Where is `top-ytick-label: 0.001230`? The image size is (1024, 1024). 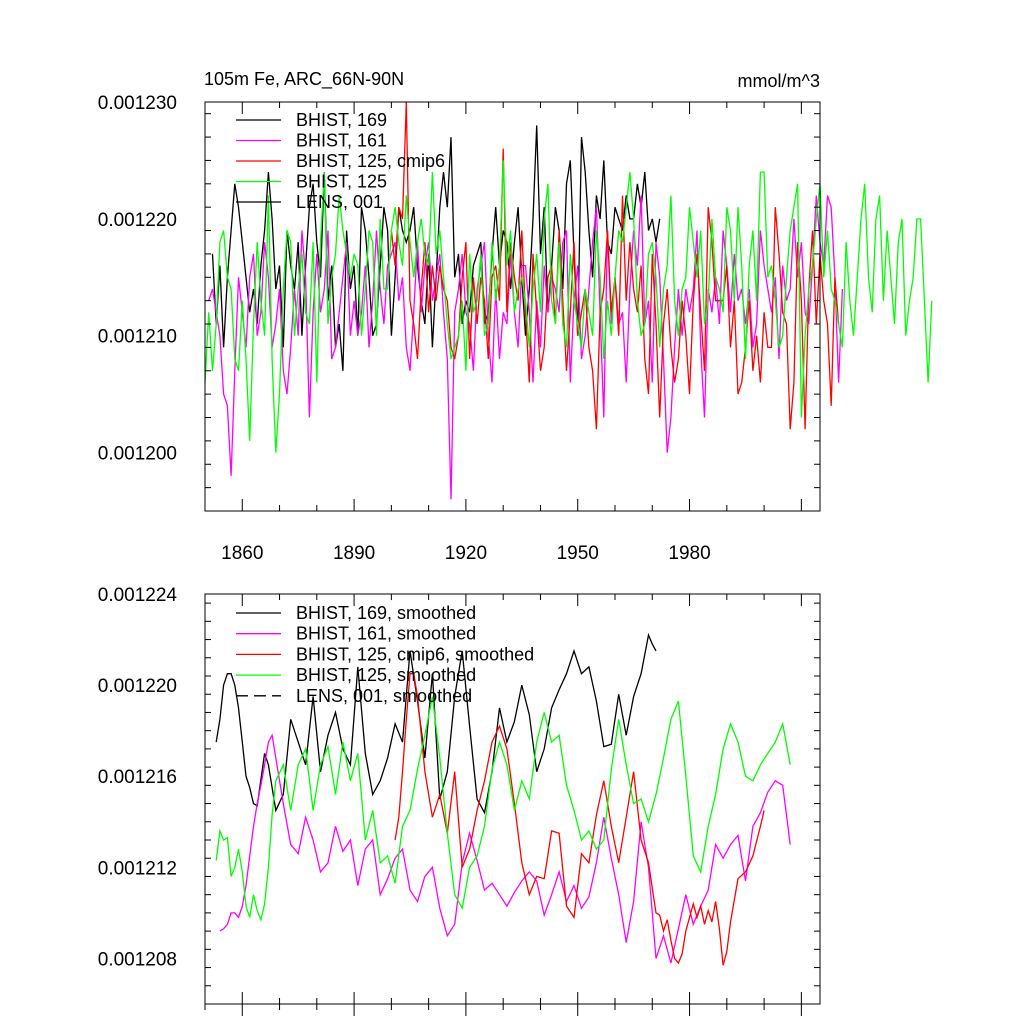
top-ytick-label: 0.001230 is located at coordinates (137, 103).